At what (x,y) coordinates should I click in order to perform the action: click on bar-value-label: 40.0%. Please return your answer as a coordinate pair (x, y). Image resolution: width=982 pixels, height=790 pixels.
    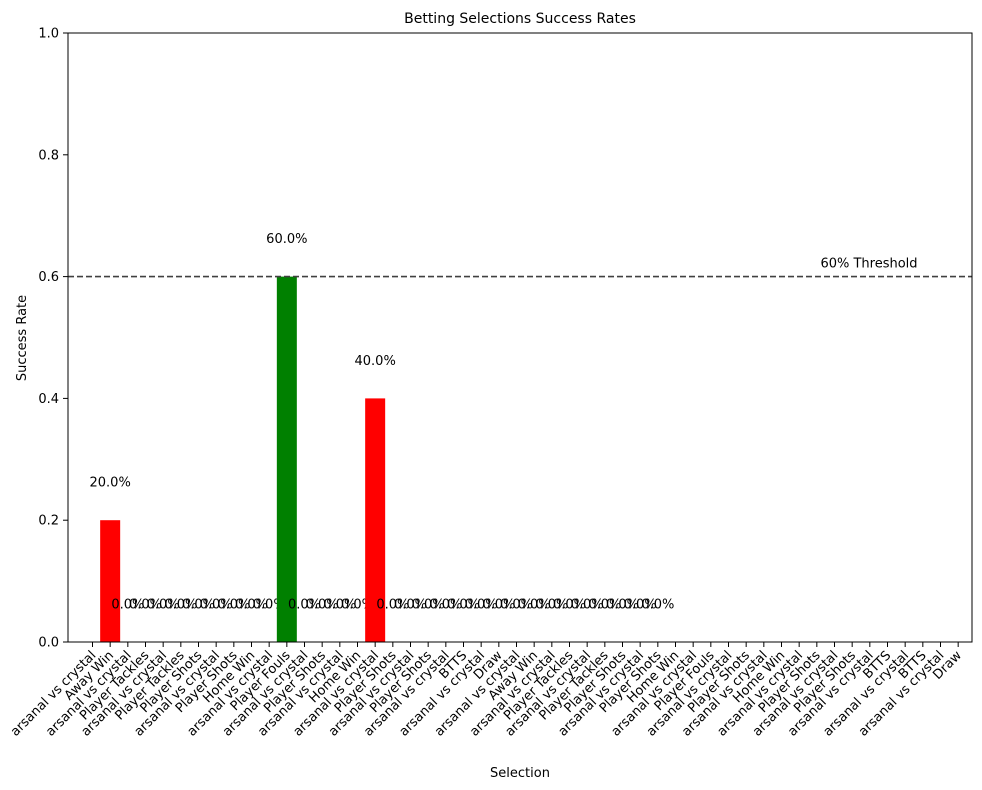
    Looking at the image, I should click on (375, 361).